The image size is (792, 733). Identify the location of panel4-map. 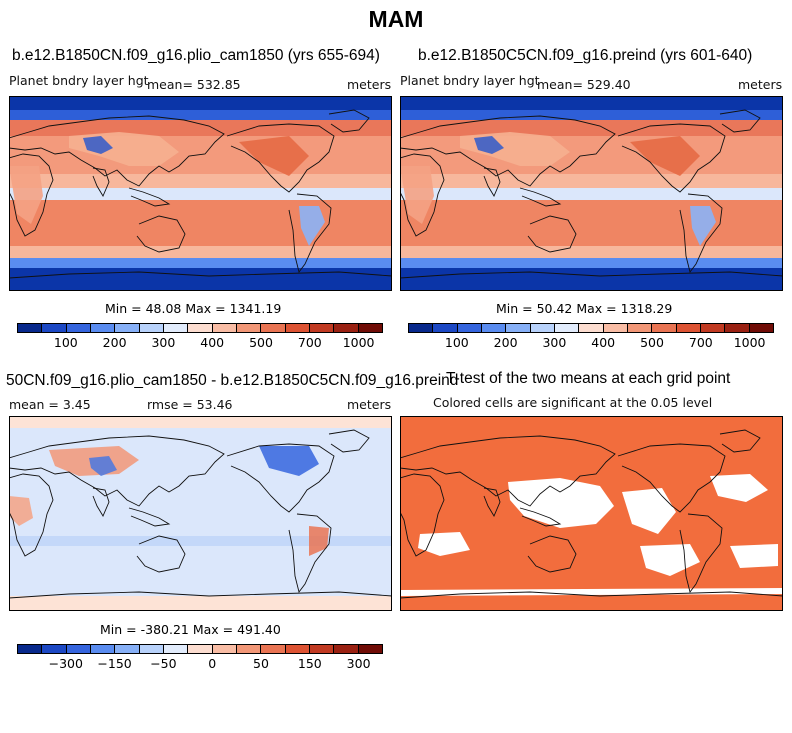
(591, 513).